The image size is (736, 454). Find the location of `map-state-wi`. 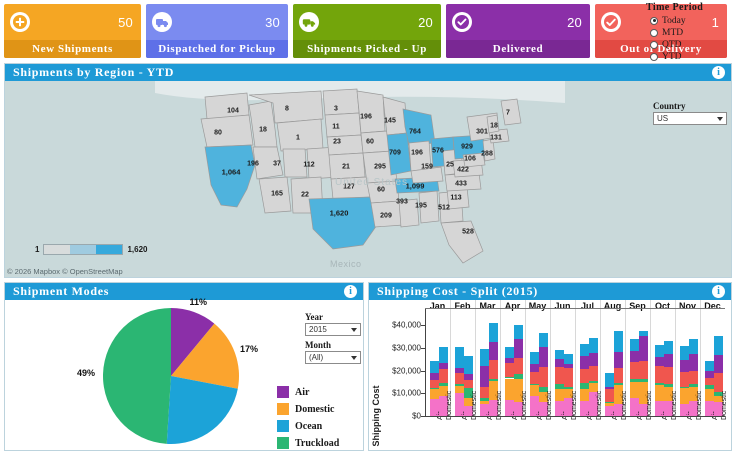

map-state-wi is located at coordinates (395, 116).